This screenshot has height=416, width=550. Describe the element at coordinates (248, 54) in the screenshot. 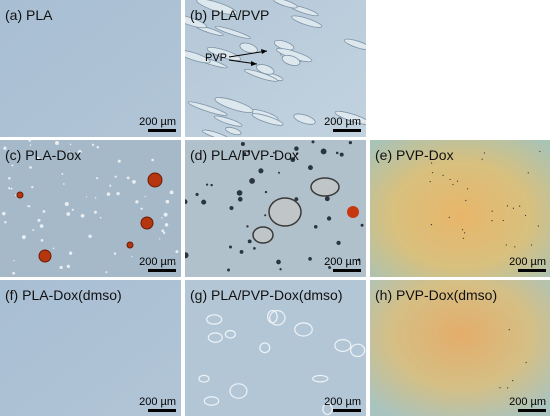

I see `arrow` at that location.